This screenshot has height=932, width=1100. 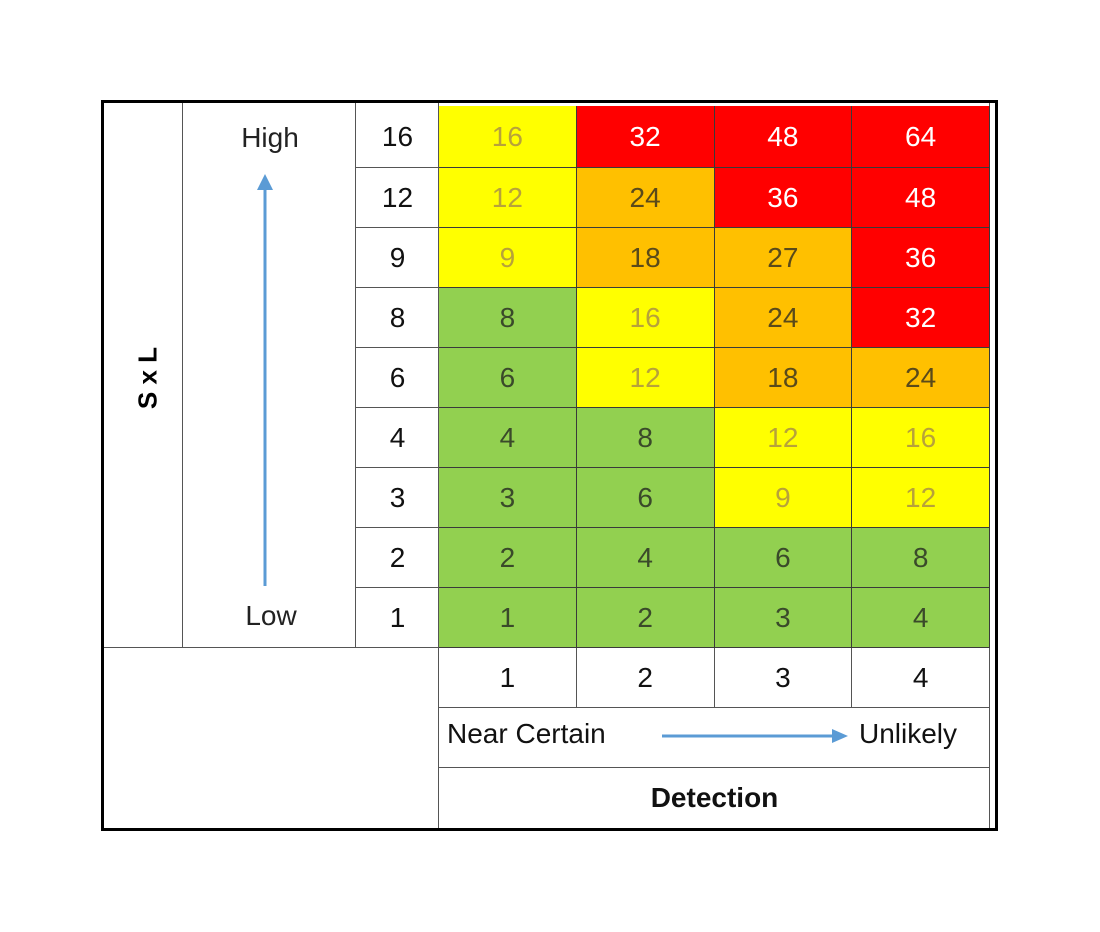 What do you see at coordinates (271, 615) in the screenshot?
I see `y-axis-low-label: Low` at bounding box center [271, 615].